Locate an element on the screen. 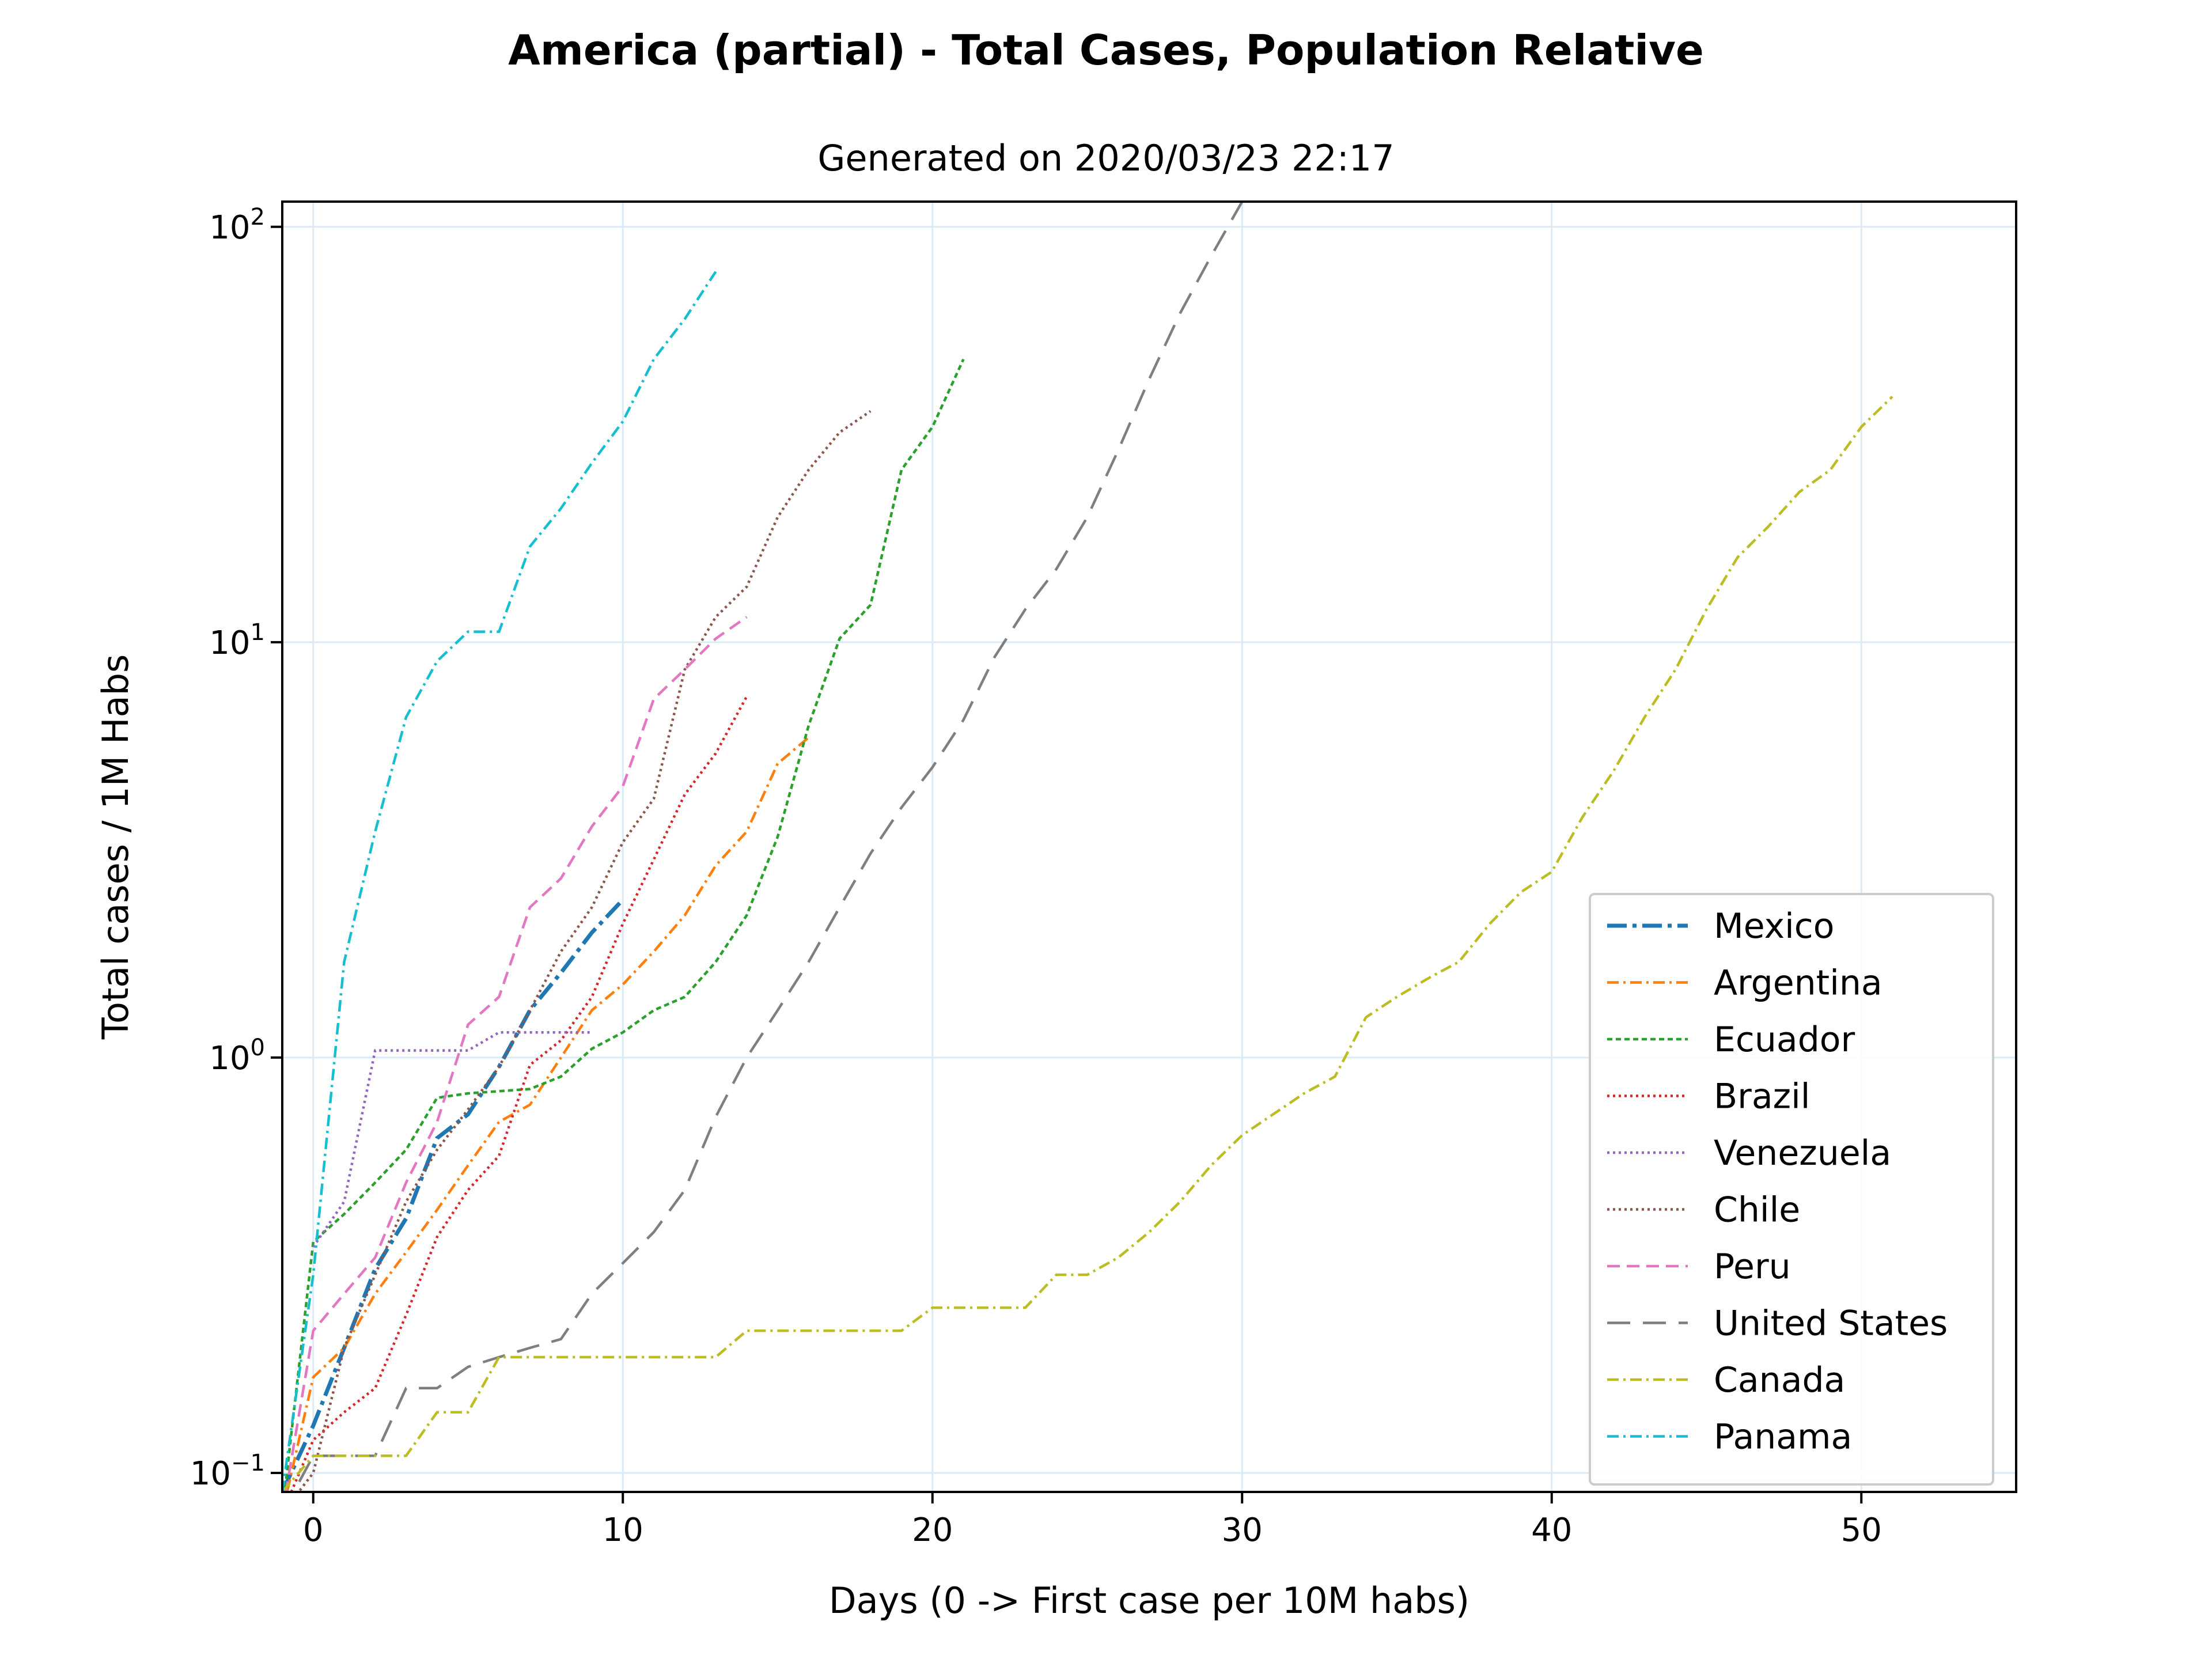 The width and height of the screenshot is (2212, 1659). x-tick-label: 0 is located at coordinates (313, 1530).